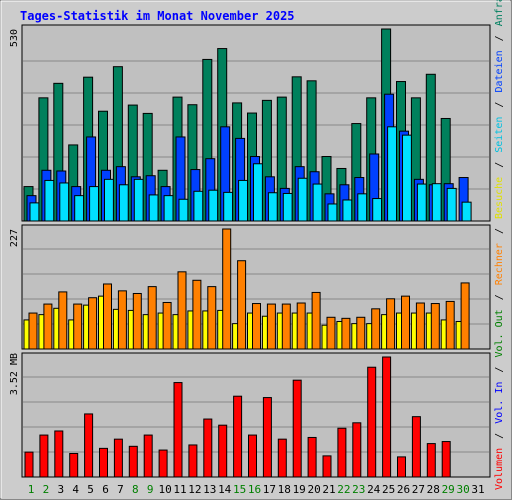  I want to click on day-label-17: 17, so click(269, 489).